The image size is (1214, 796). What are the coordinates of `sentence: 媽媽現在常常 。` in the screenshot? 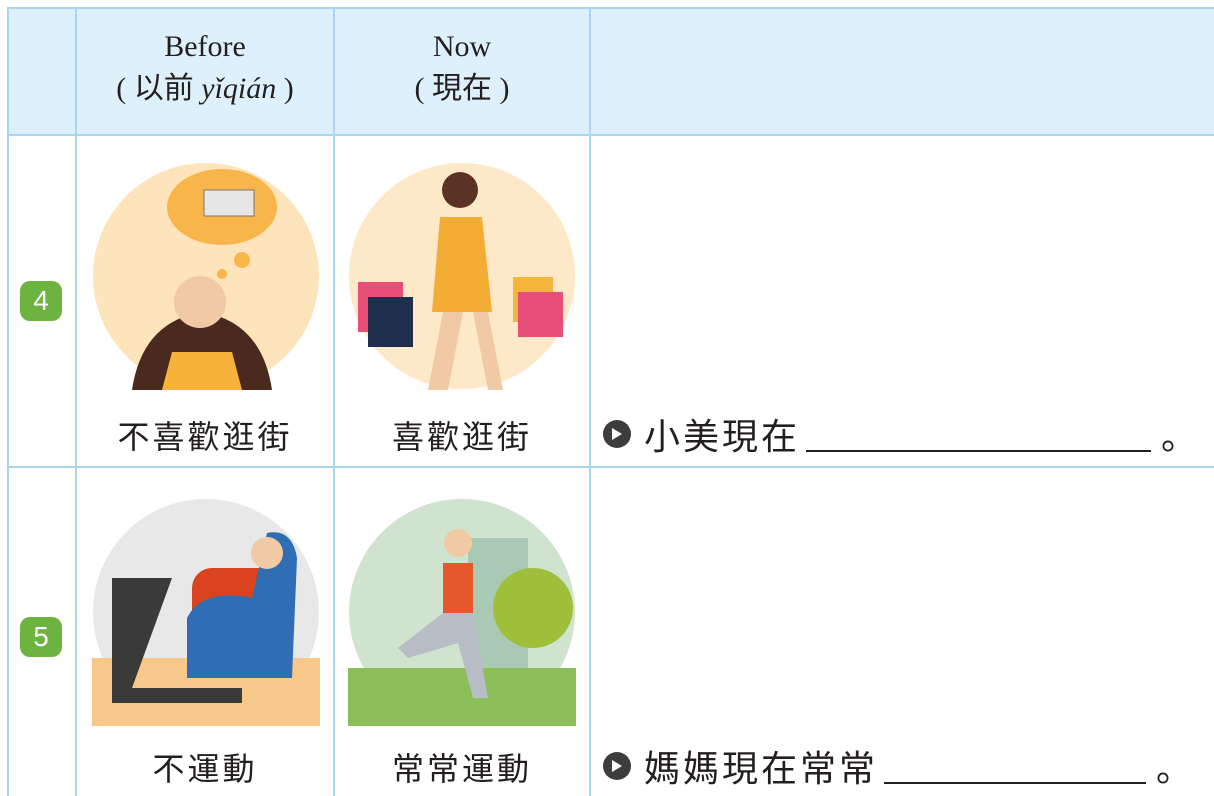 It's located at (898, 766).